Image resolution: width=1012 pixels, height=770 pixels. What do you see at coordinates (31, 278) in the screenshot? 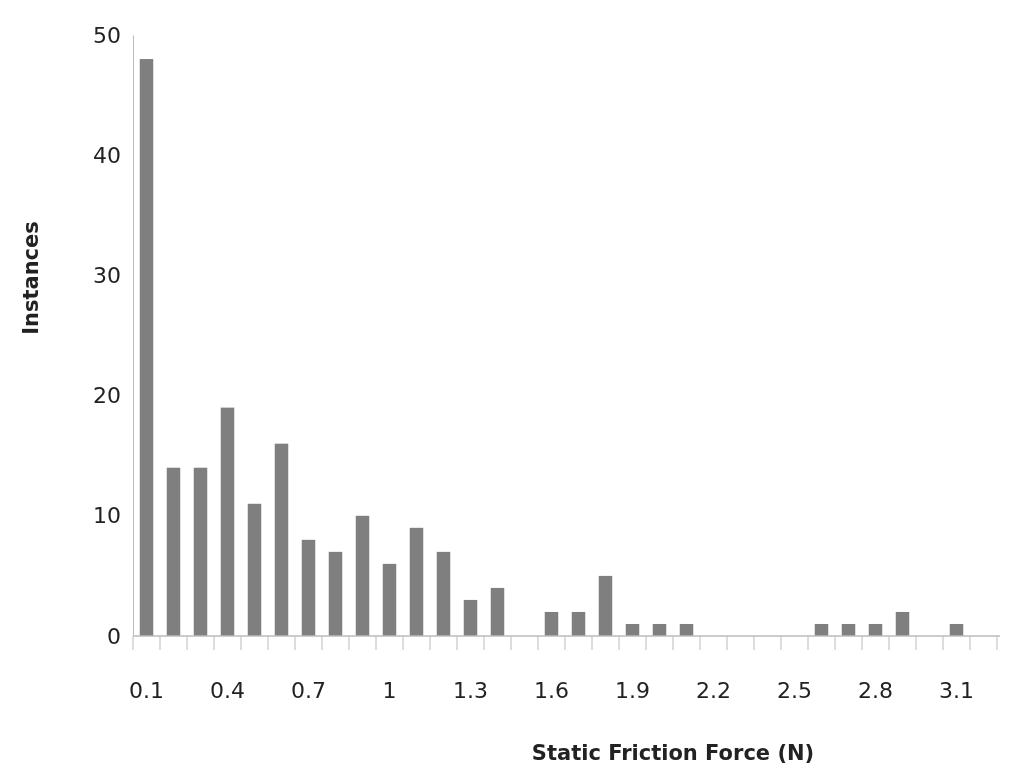
I see `y-axis-title: Instances` at bounding box center [31, 278].